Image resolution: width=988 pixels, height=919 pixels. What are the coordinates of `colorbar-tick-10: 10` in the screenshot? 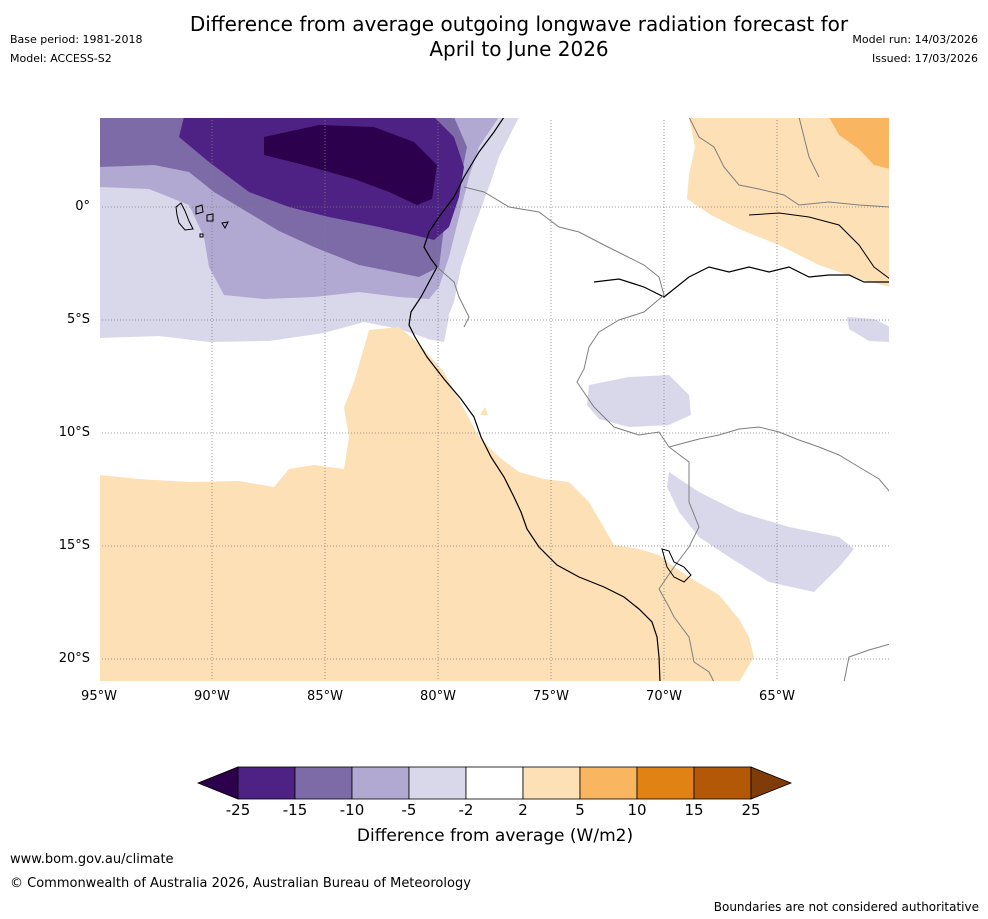 It's located at (637, 810).